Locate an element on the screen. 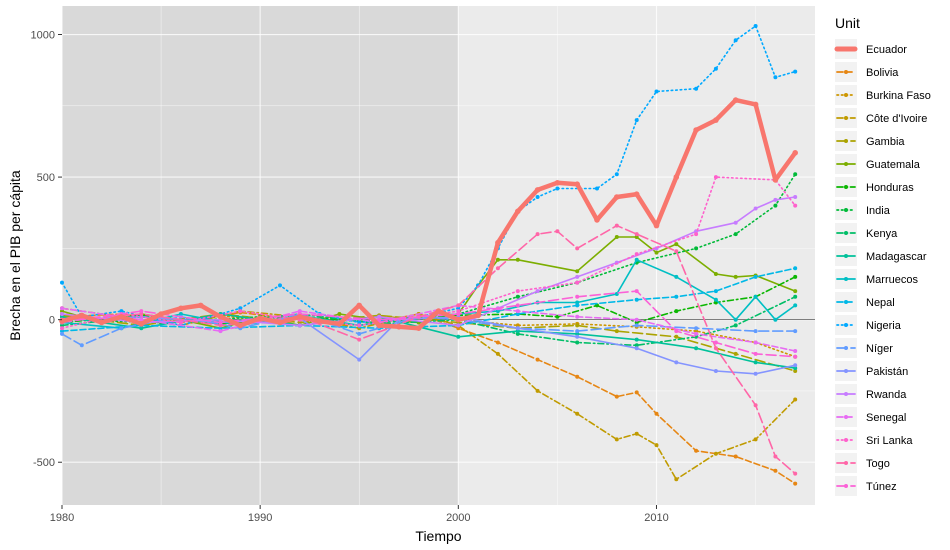 The width and height of the screenshot is (950, 550). legend-item: Nigeria is located at coordinates (868, 325).